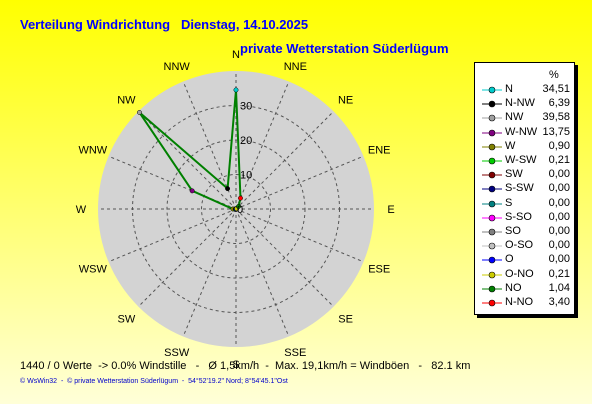 This screenshot has height=404, width=592. What do you see at coordinates (520, 103) in the screenshot?
I see `legend-direction: N-NW` at bounding box center [520, 103].